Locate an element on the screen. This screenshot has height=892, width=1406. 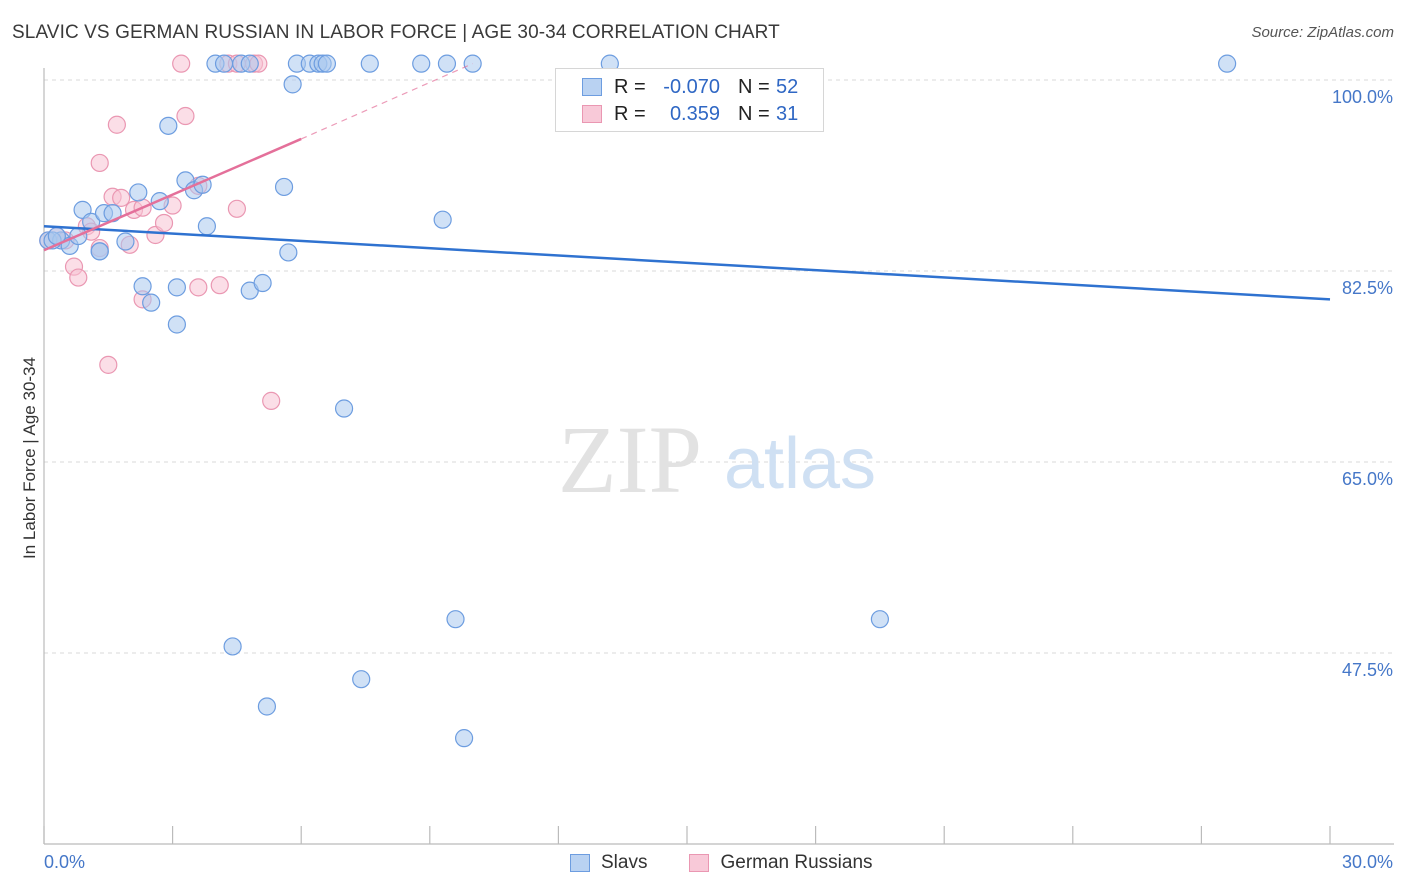
x-axis-max-label: 30.0% is located at coordinates (1367, 862).